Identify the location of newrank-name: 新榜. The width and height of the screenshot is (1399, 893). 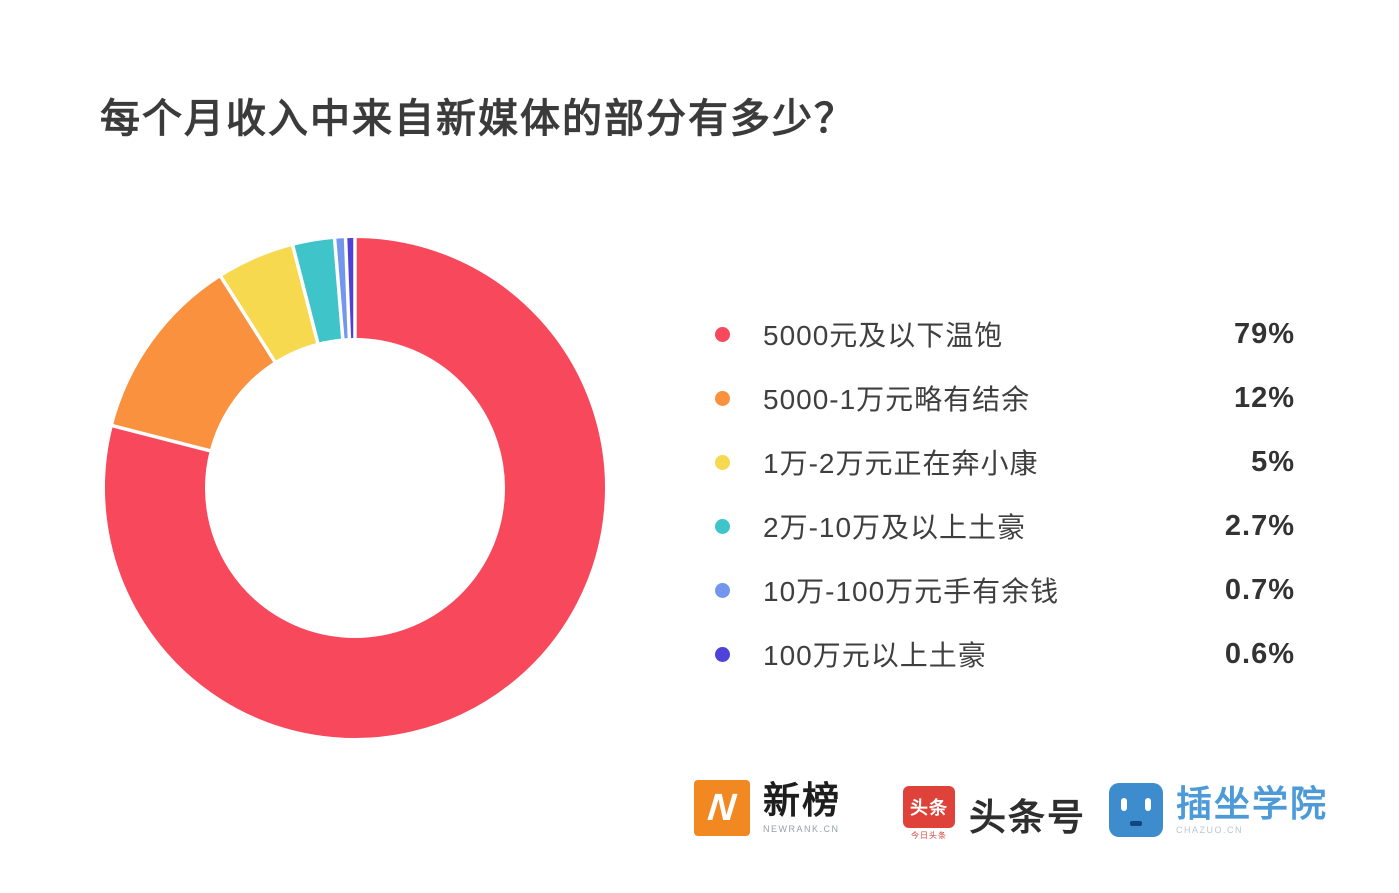
(802, 801).